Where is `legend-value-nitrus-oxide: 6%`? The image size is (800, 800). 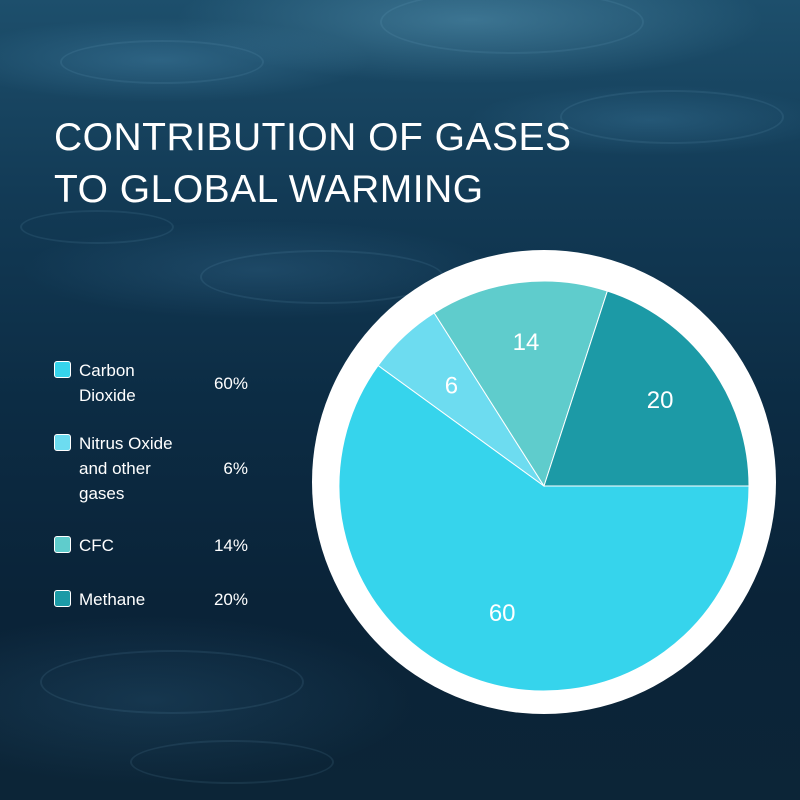 legend-value-nitrus-oxide: 6% is located at coordinates (235, 468).